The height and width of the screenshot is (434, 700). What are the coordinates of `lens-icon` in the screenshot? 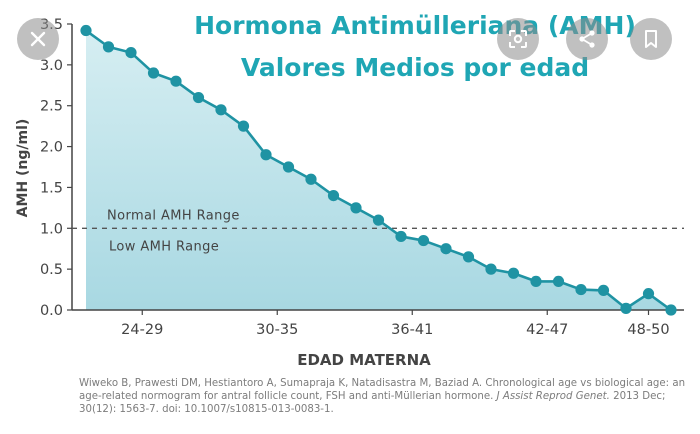 It's located at (518, 39).